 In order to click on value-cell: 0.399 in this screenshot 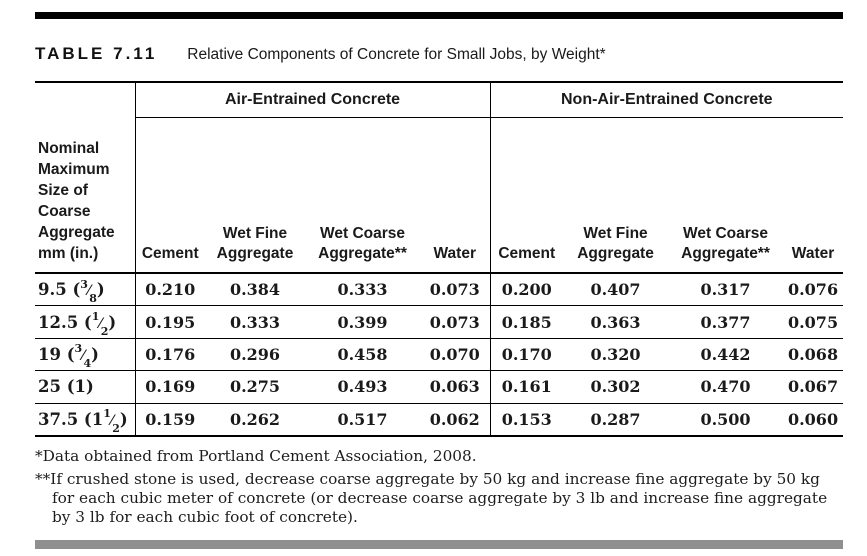, I will do `click(362, 322)`.